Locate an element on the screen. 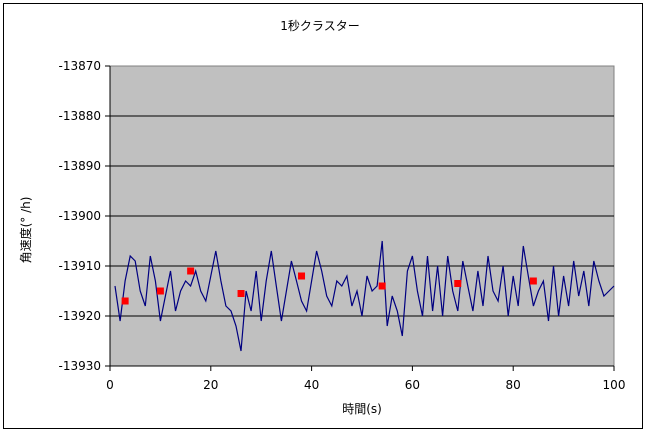 The image size is (646, 432). y-tick-label: -13880 is located at coordinates (79, 116).